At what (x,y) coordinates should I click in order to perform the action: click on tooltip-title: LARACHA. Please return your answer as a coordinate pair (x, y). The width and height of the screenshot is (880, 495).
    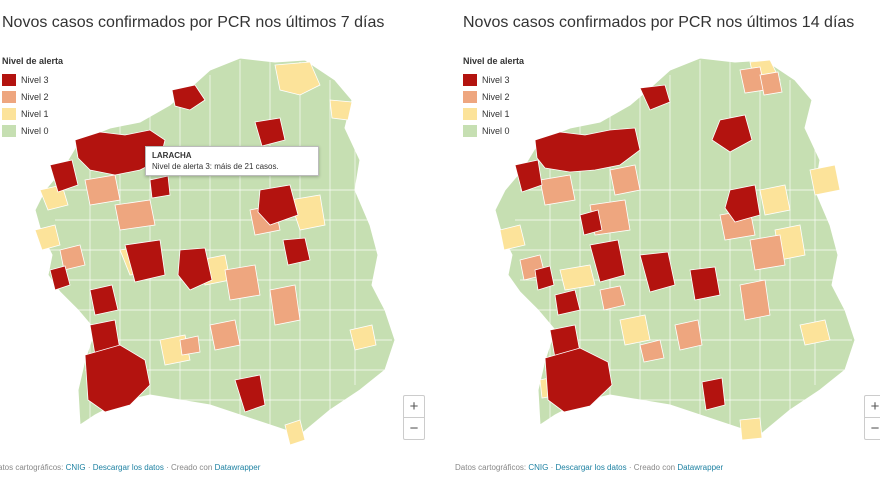
    Looking at the image, I should click on (172, 155).